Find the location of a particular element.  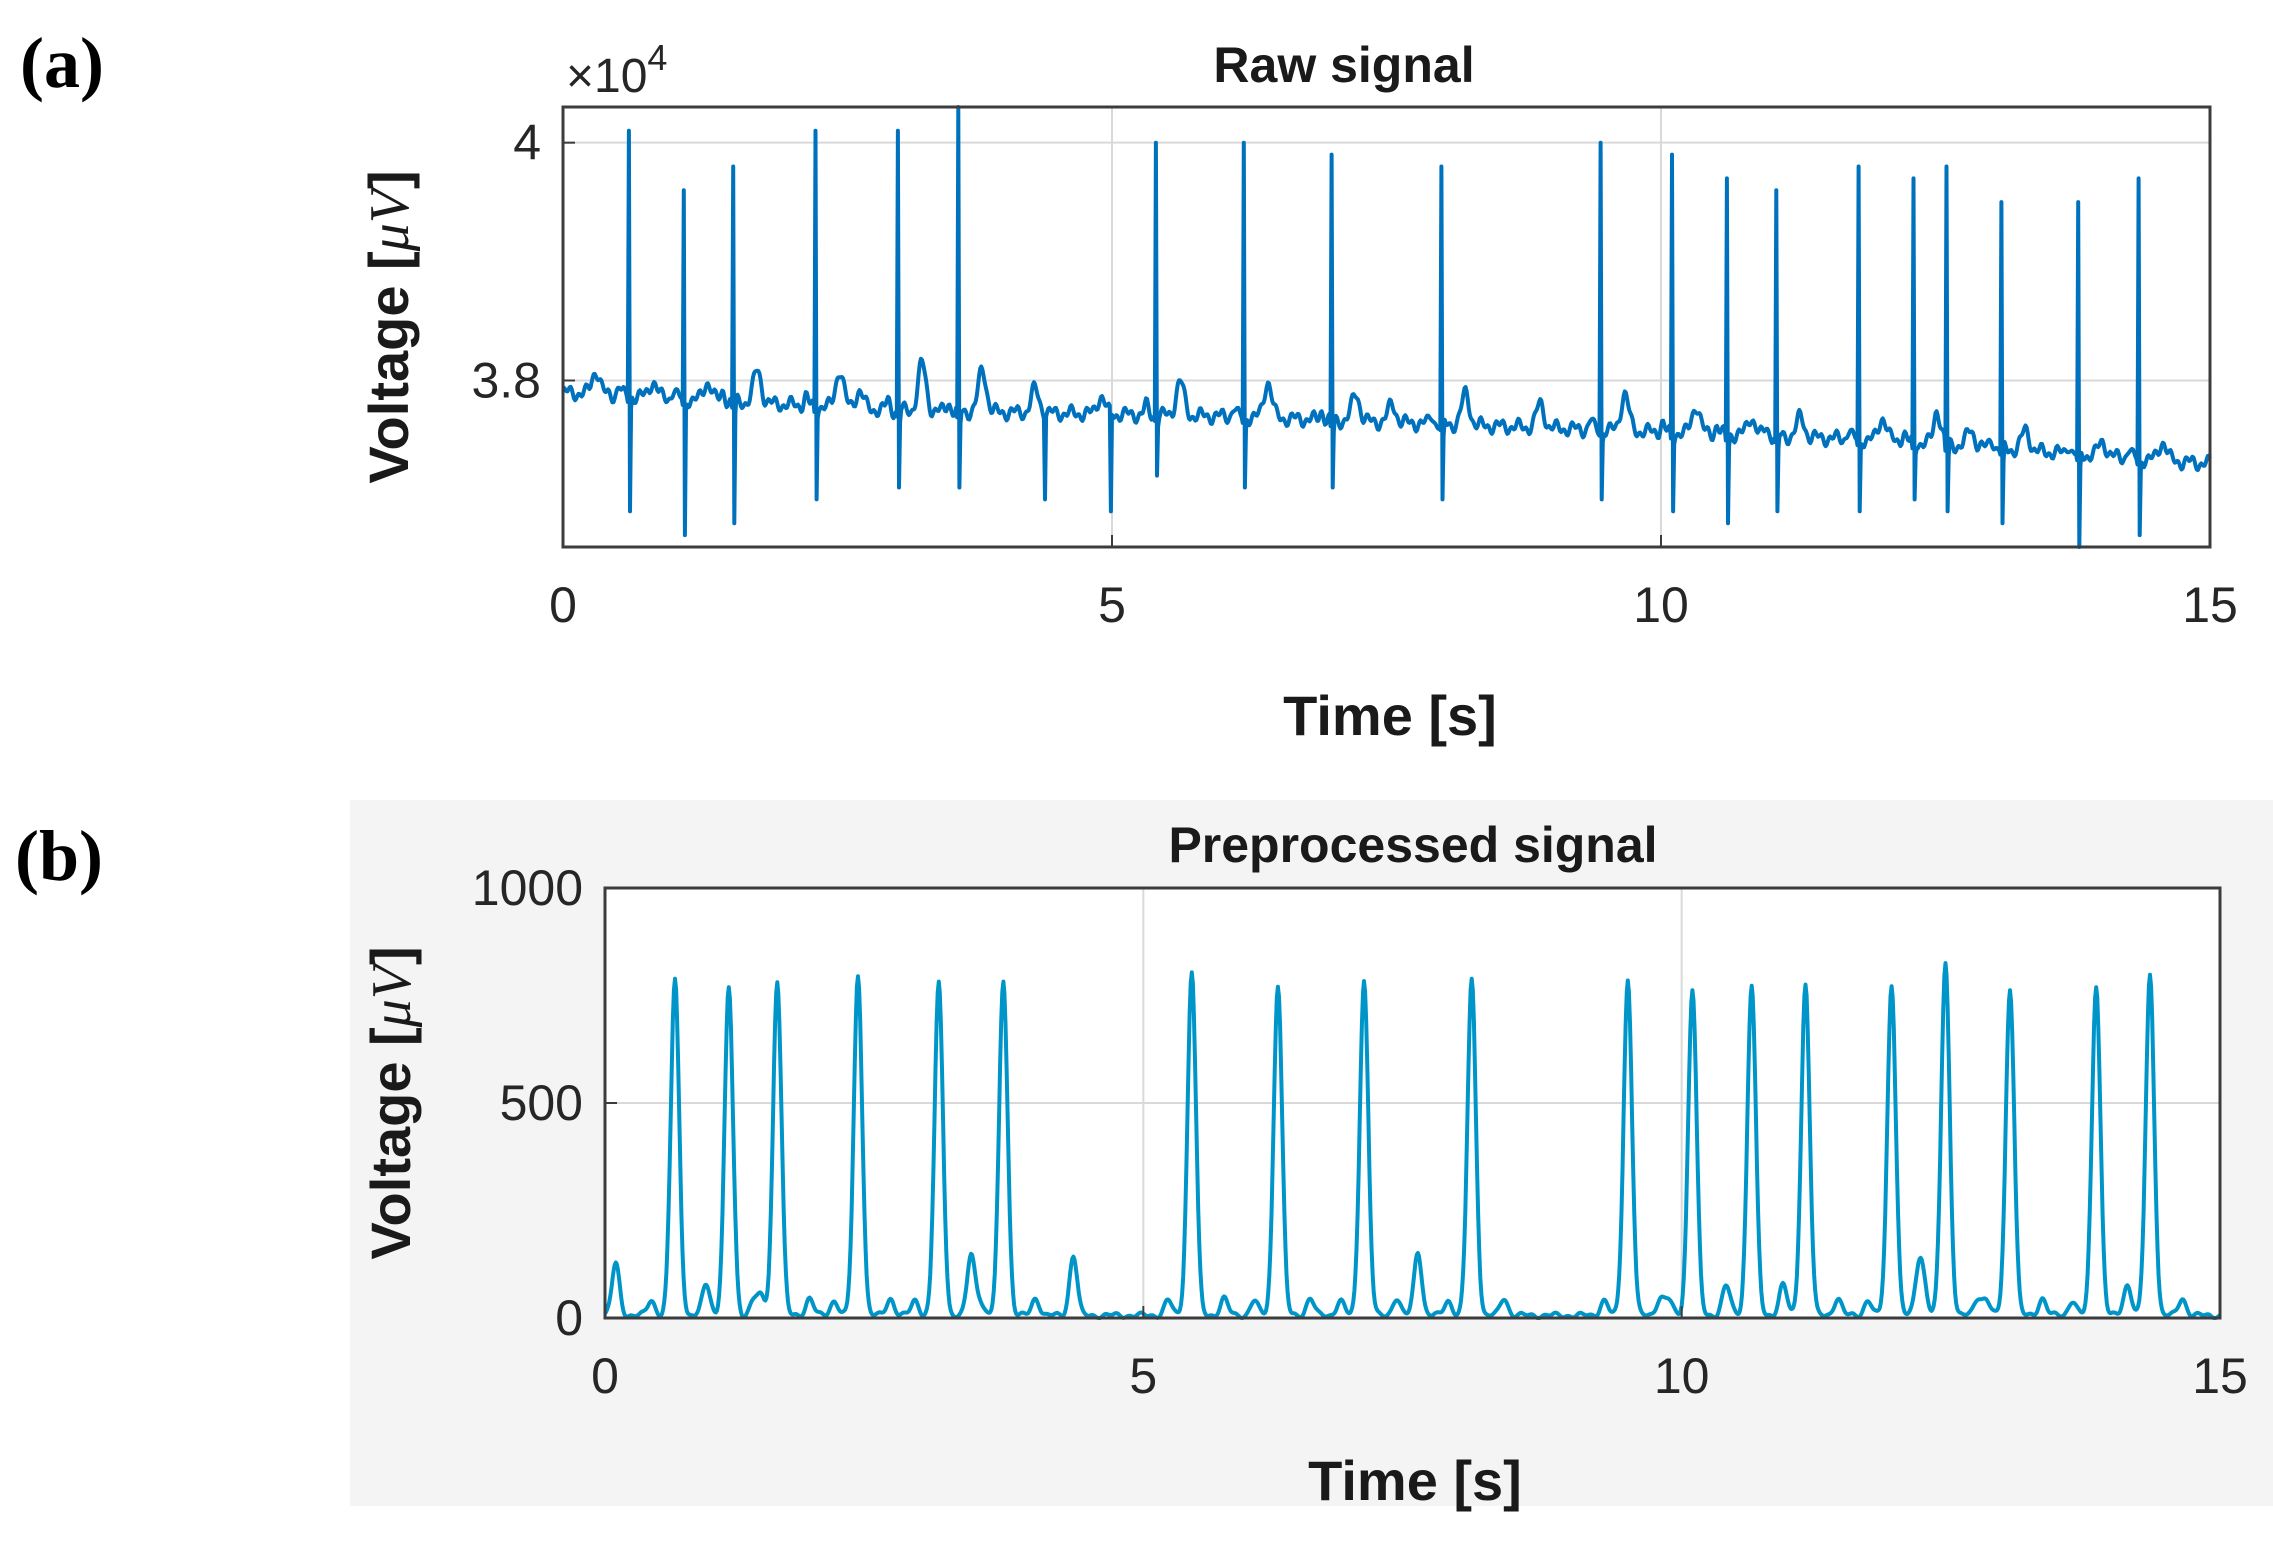

panel-label-b: (b) is located at coordinates (59, 856).